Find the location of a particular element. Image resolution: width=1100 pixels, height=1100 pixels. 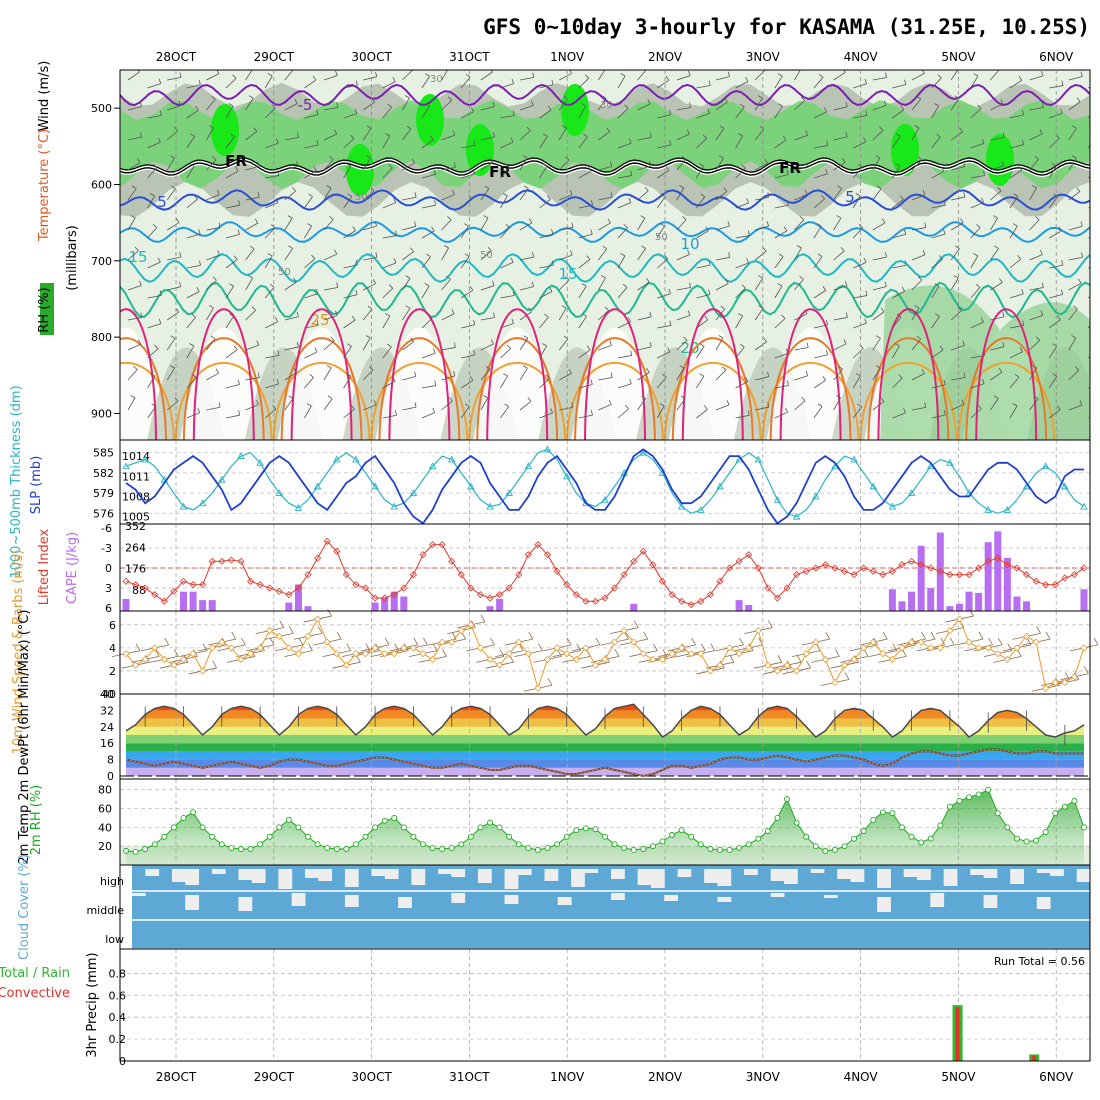

date-label-bottom: 3NOV is located at coordinates (763, 1077).